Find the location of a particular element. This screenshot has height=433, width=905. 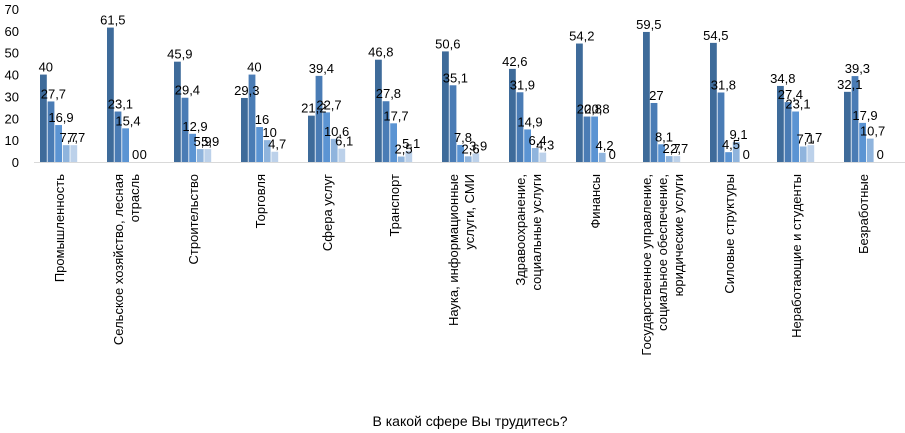

data-label: 7,7 is located at coordinates (69, 137).